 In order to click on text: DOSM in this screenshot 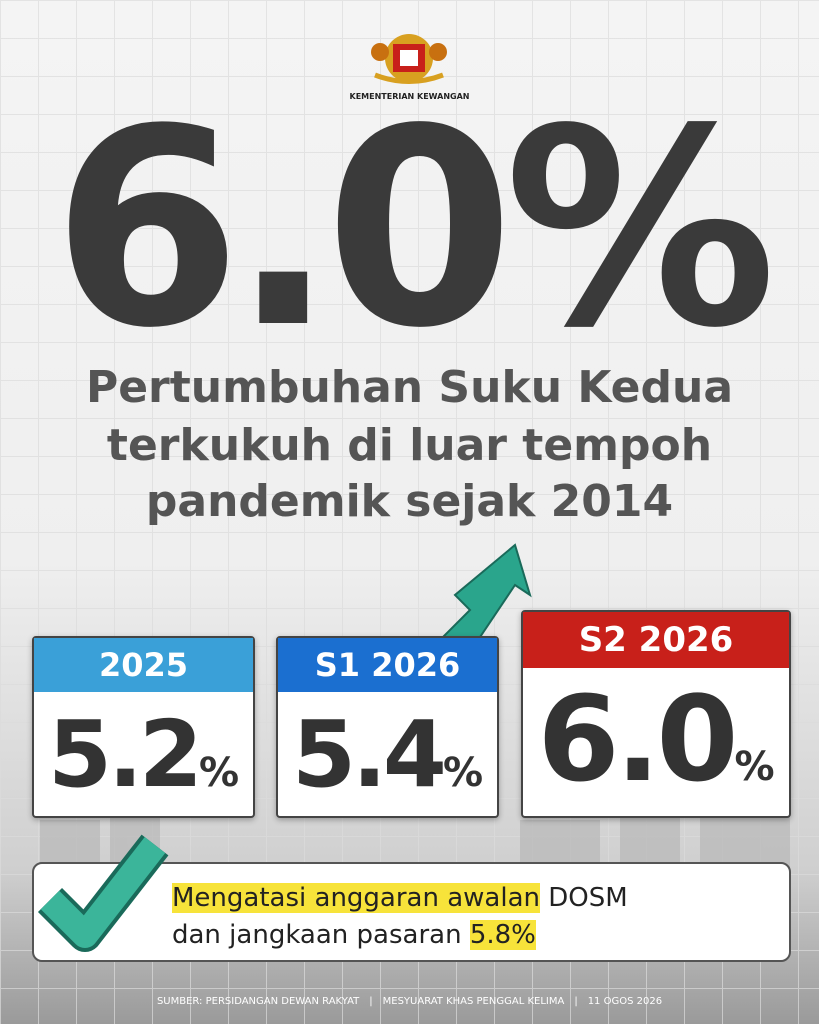, I will do `click(588, 898)`.